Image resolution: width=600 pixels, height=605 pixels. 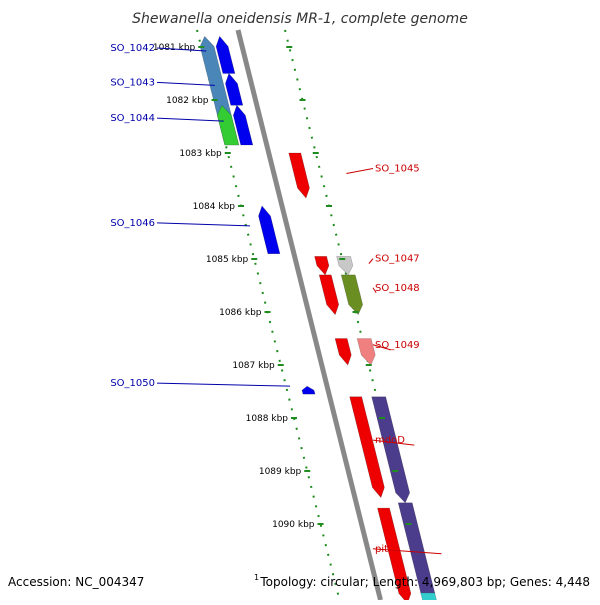 I want to click on tick-label: 1088 kbp, so click(x=267, y=419).